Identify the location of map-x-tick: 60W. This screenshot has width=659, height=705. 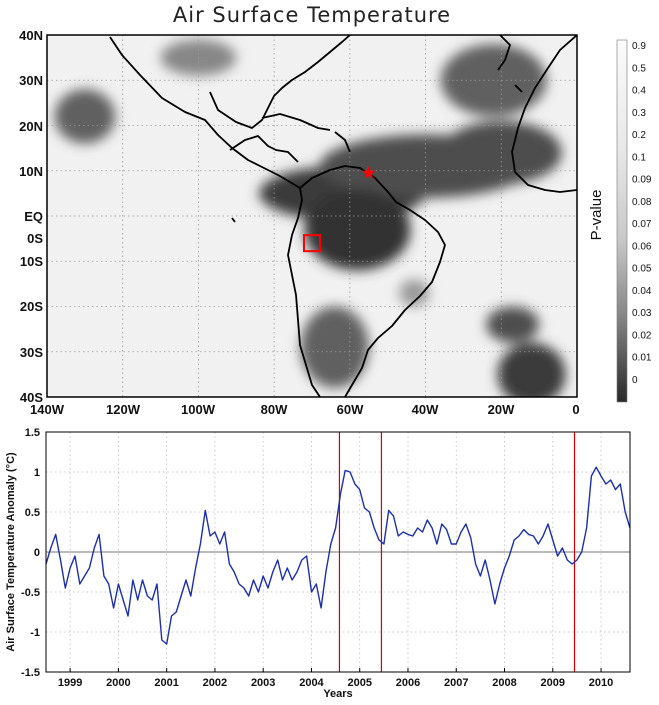
(350, 409).